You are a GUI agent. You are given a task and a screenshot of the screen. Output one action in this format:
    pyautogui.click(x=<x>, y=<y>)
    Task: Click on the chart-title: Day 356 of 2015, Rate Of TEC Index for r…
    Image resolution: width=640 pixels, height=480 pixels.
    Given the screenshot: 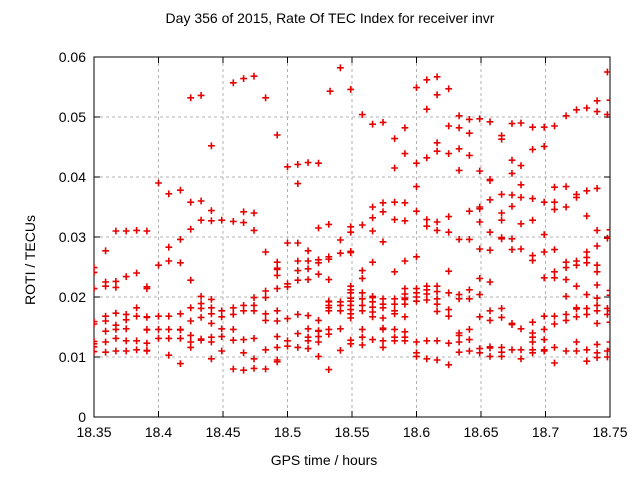 What is the action you would take?
    pyautogui.click(x=330, y=18)
    